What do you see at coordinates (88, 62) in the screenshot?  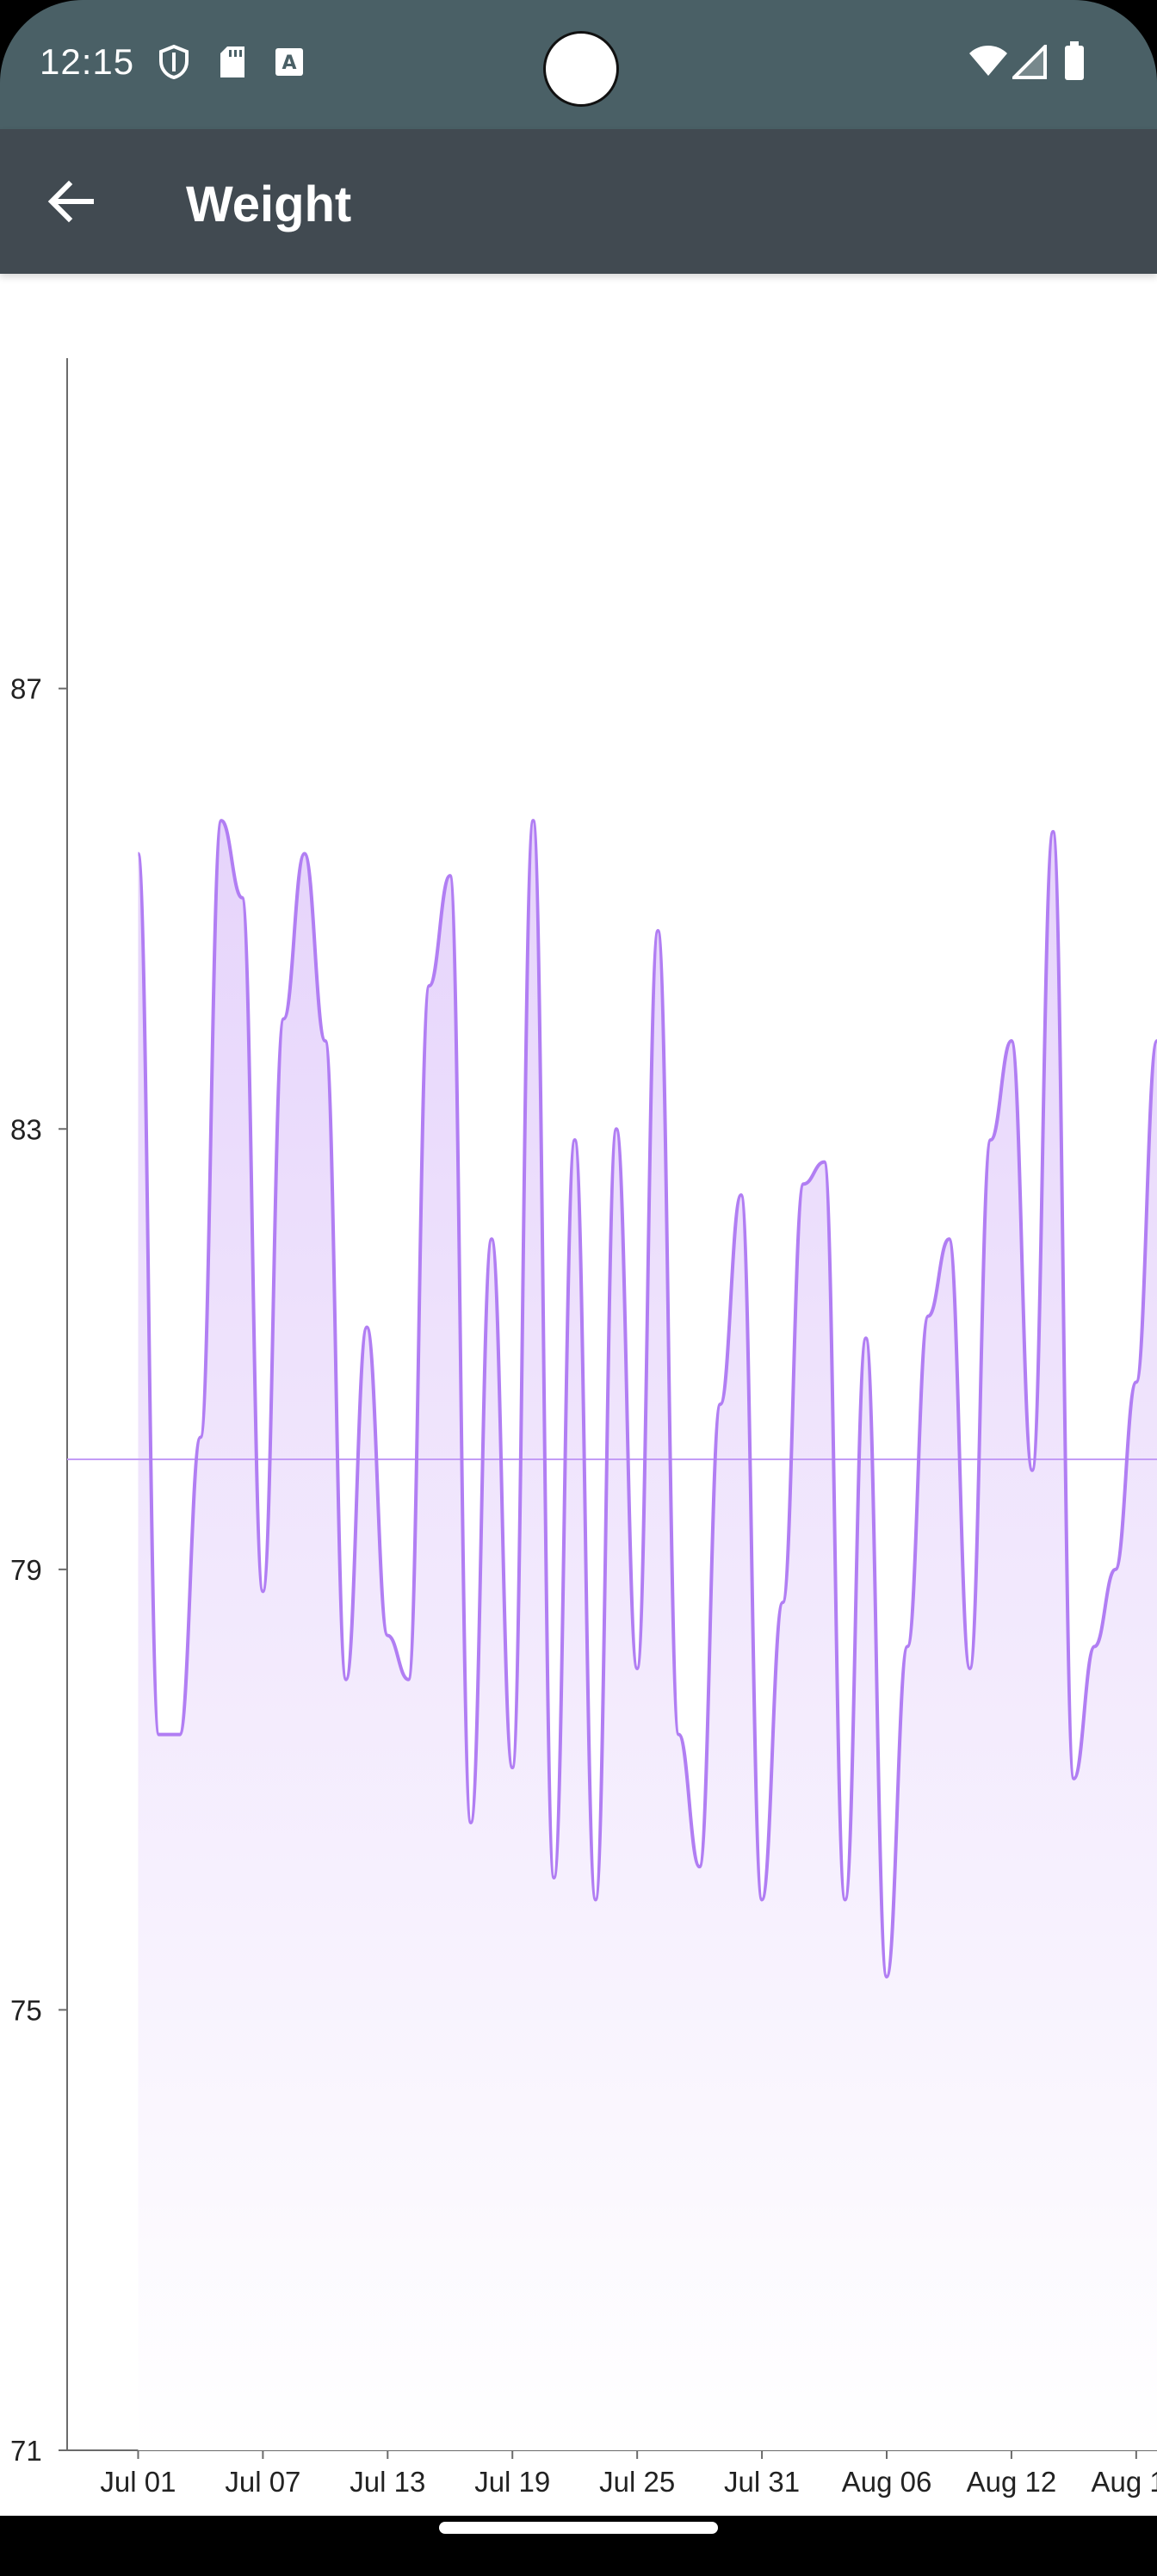 I see `status-time: 12:15` at bounding box center [88, 62].